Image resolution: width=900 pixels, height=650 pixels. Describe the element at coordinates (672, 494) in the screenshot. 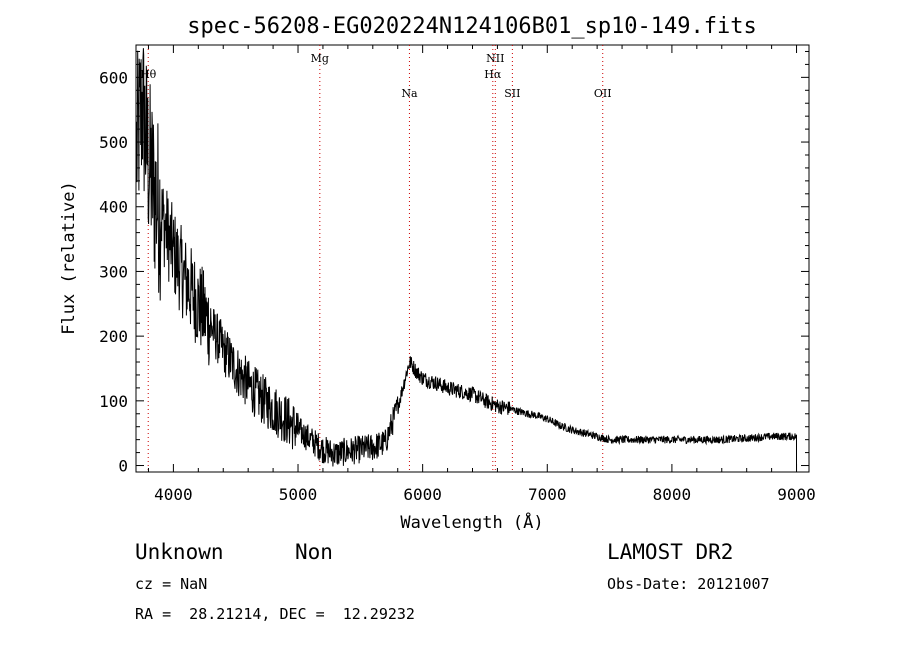

I see `x-tick-label: 8000` at that location.